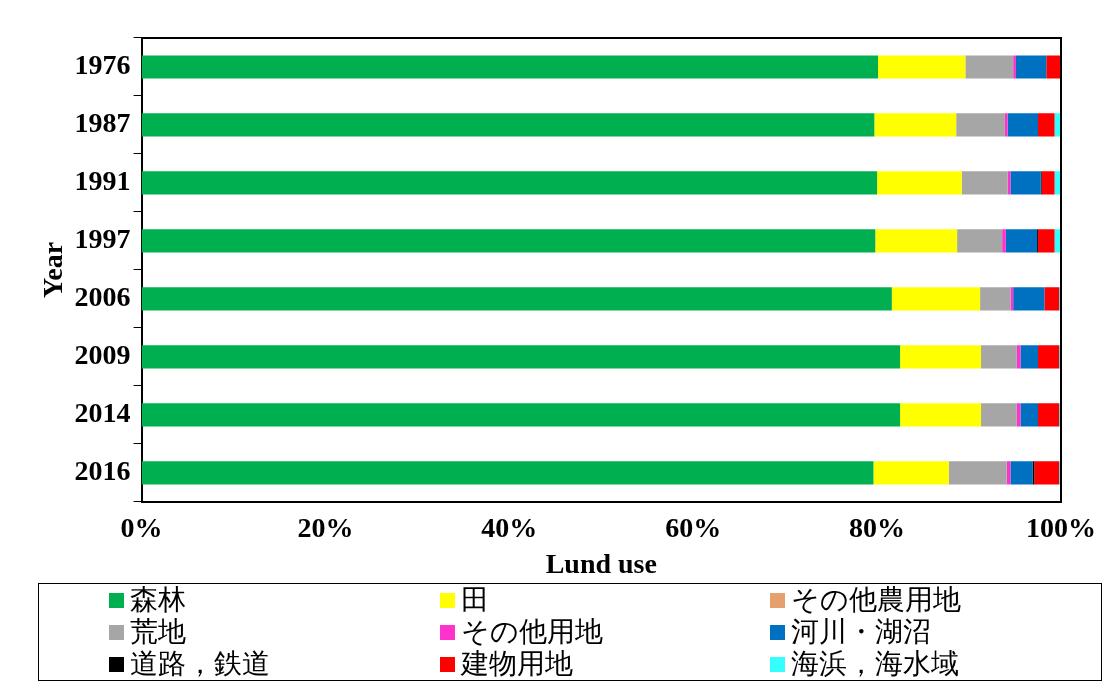 The image size is (1114, 693). What do you see at coordinates (693, 527) in the screenshot?
I see `x-tick-label: 60%` at bounding box center [693, 527].